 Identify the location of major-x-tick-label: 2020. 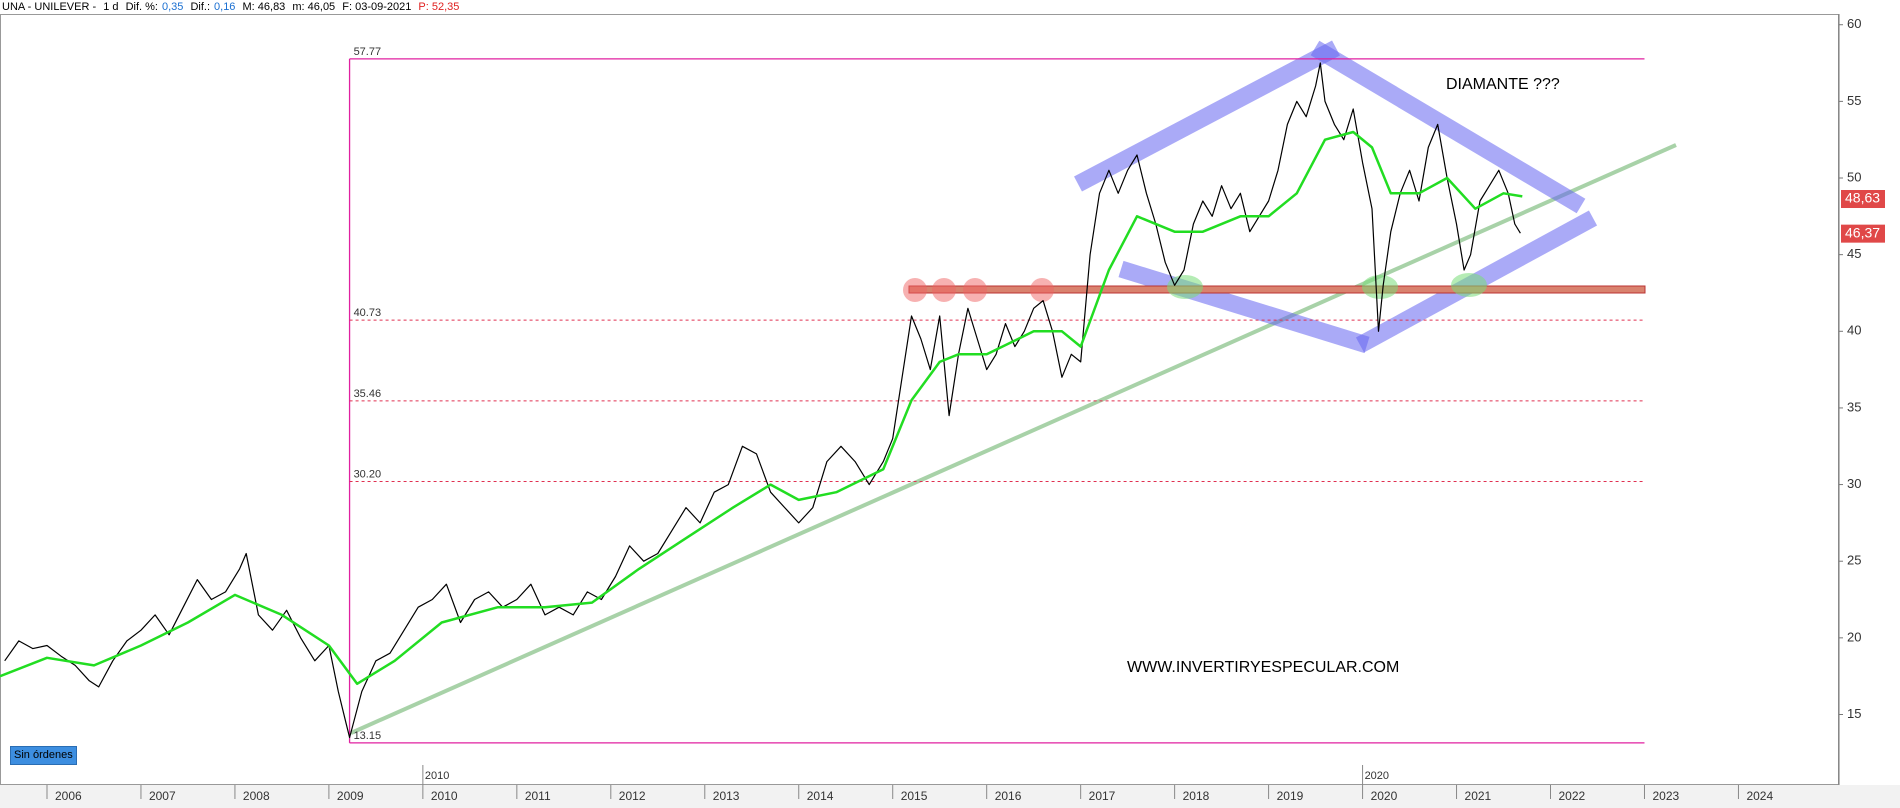
(1377, 776).